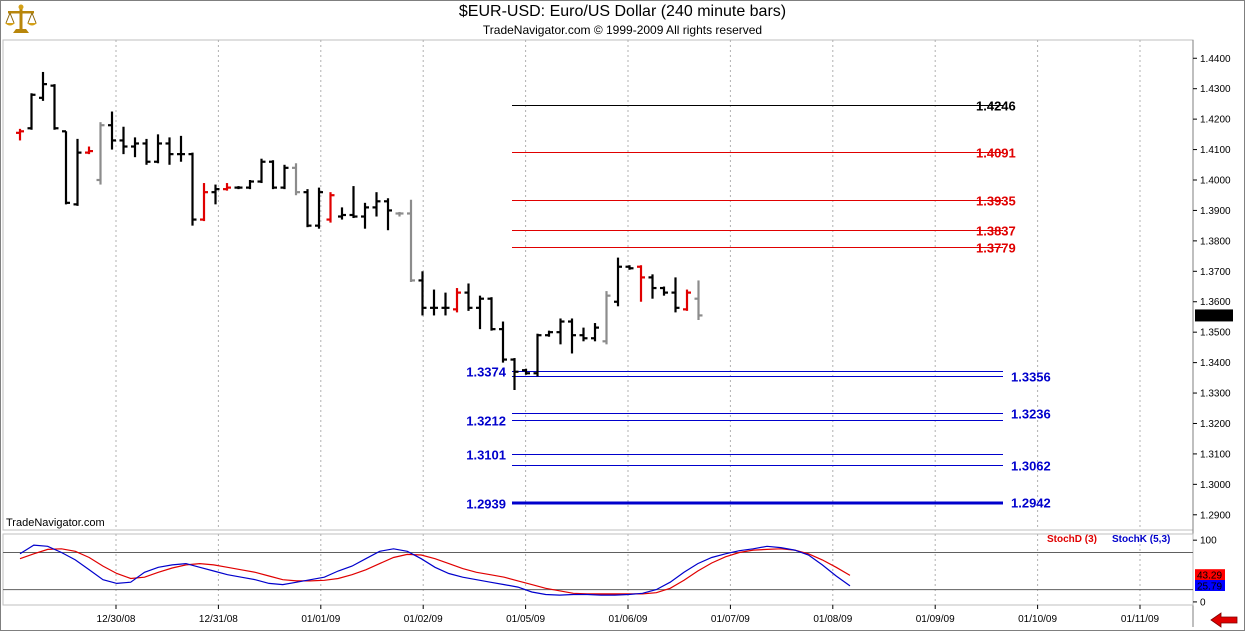 The height and width of the screenshot is (631, 1245). Describe the element at coordinates (1215, 241) in the screenshot. I see `price-tick-label: 1.3800` at that location.